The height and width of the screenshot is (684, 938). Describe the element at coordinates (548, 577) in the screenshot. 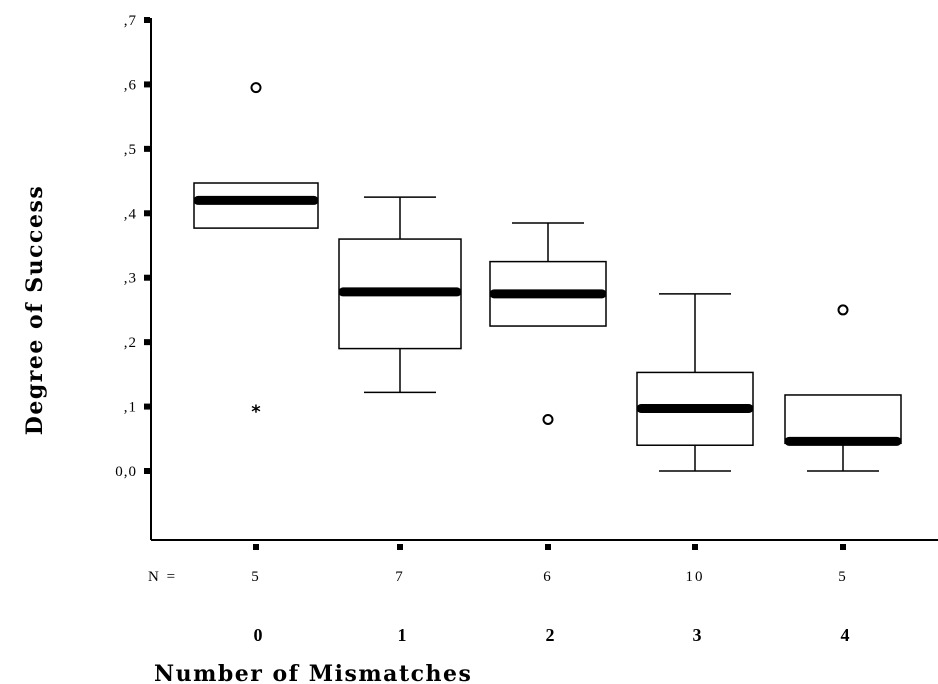

I see `n-count-label: 6` at that location.